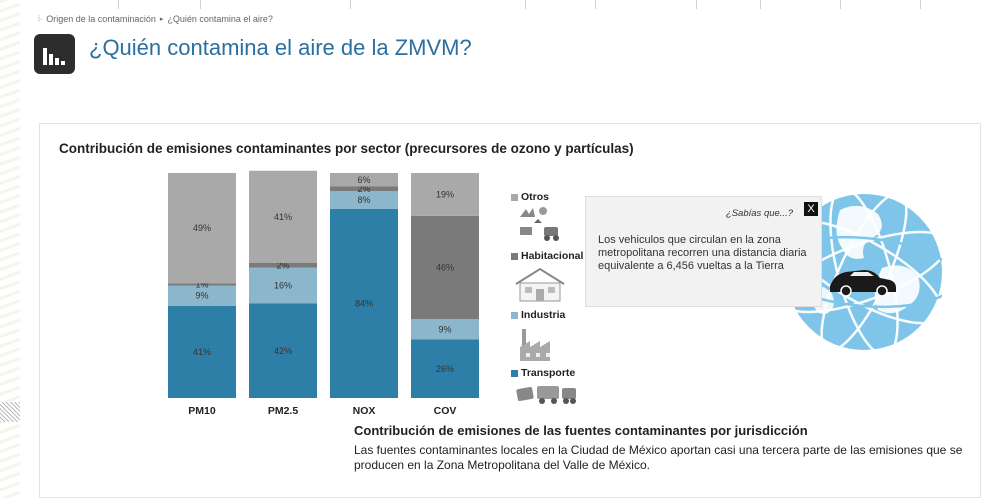 This screenshot has width=981, height=498. I want to click on data-label-cov-habitacional: 46%, so click(445, 268).